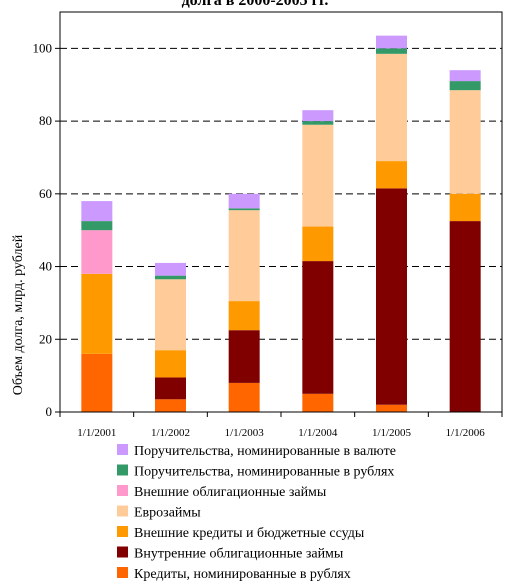 Image resolution: width=510 pixels, height=587 pixels. What do you see at coordinates (466, 433) in the screenshot?
I see `x-tick-label: 1/1/2006` at bounding box center [466, 433].